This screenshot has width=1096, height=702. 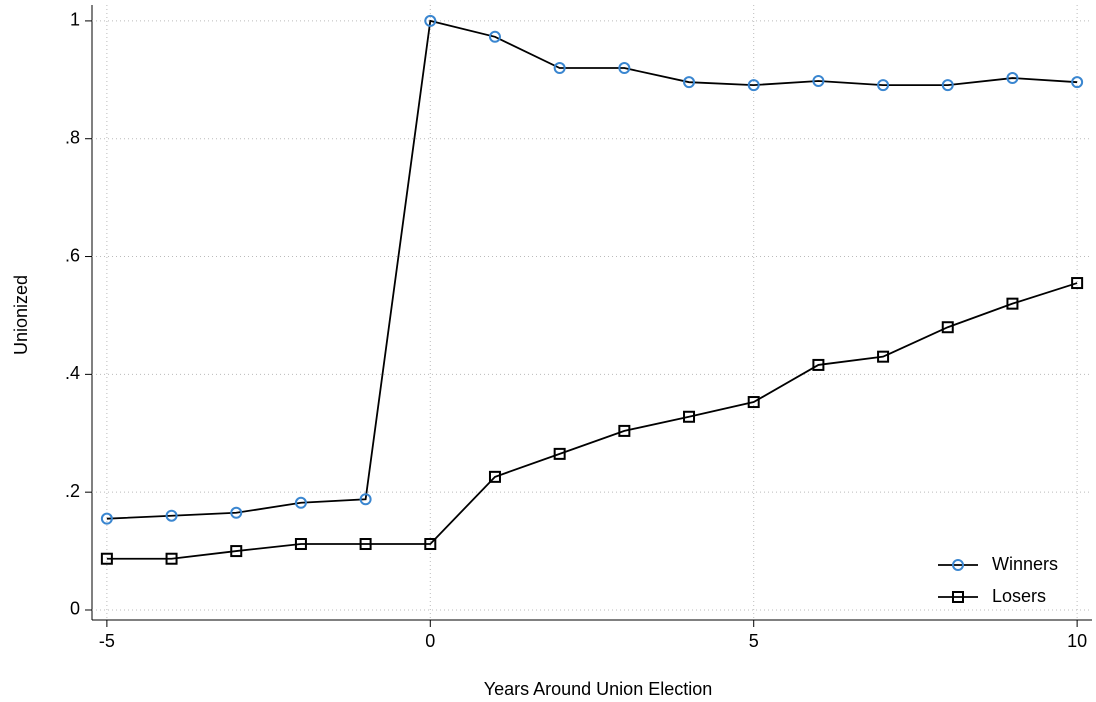 I want to click on y-axis-label: Unionized, so click(x=21, y=315).